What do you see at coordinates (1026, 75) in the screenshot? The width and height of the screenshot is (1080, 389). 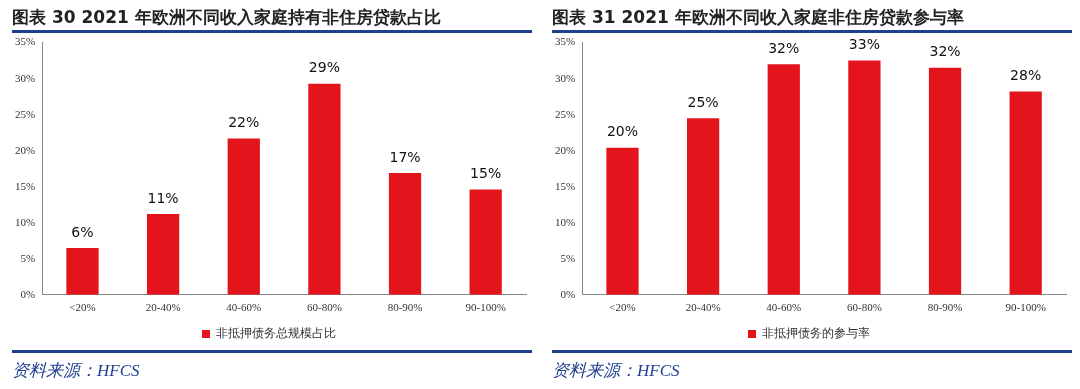 I see `data-label: 28%` at bounding box center [1026, 75].